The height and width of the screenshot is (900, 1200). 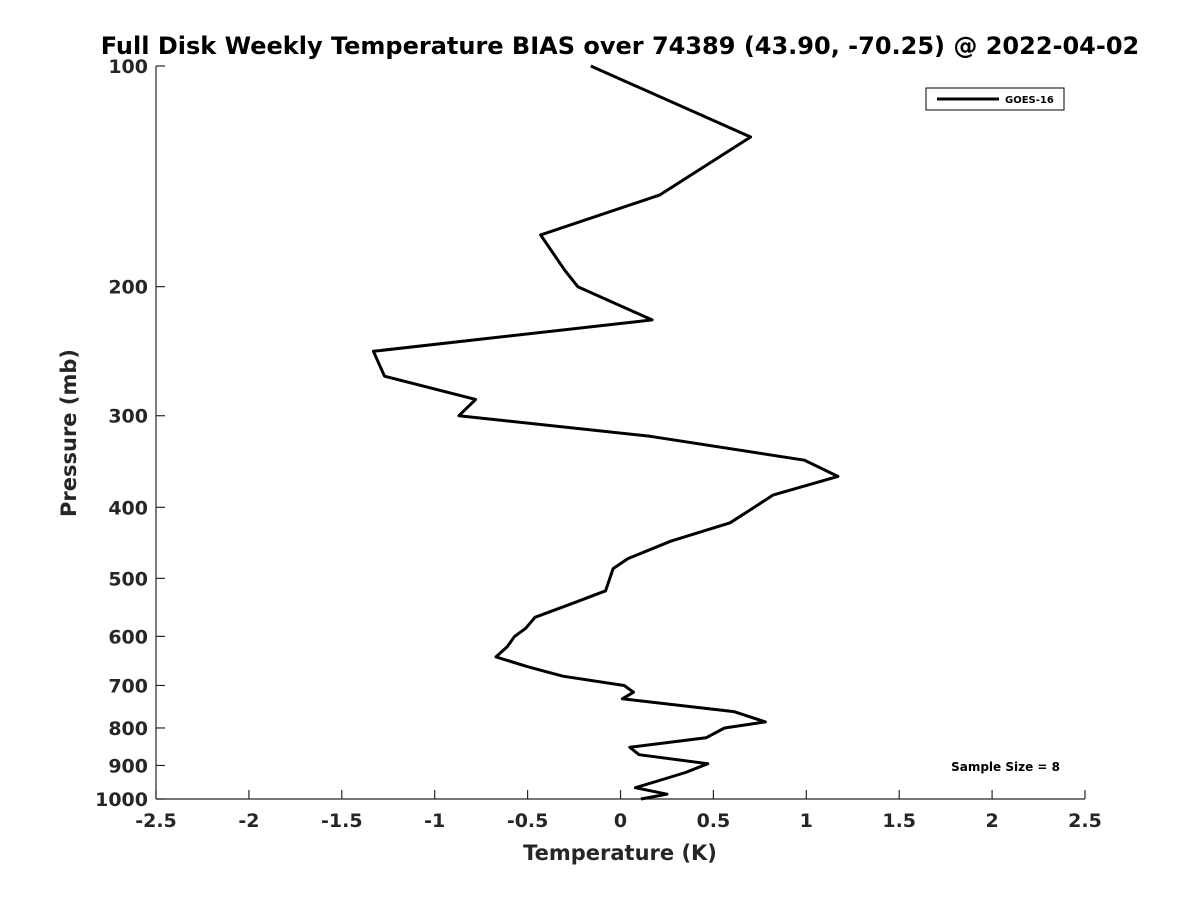 What do you see at coordinates (899, 821) in the screenshot?
I see `x-tick-label: 1.5` at bounding box center [899, 821].